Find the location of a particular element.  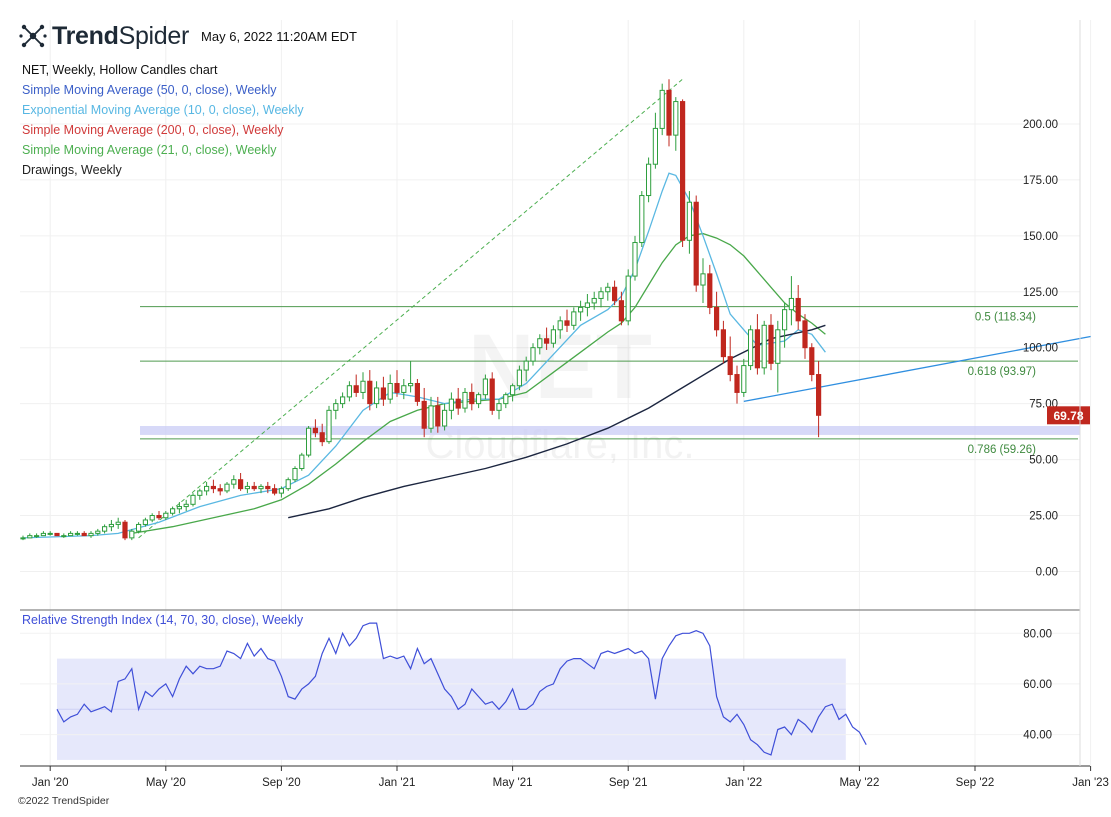

time-axis-tick-label: Sep '21 is located at coordinates (628, 783).